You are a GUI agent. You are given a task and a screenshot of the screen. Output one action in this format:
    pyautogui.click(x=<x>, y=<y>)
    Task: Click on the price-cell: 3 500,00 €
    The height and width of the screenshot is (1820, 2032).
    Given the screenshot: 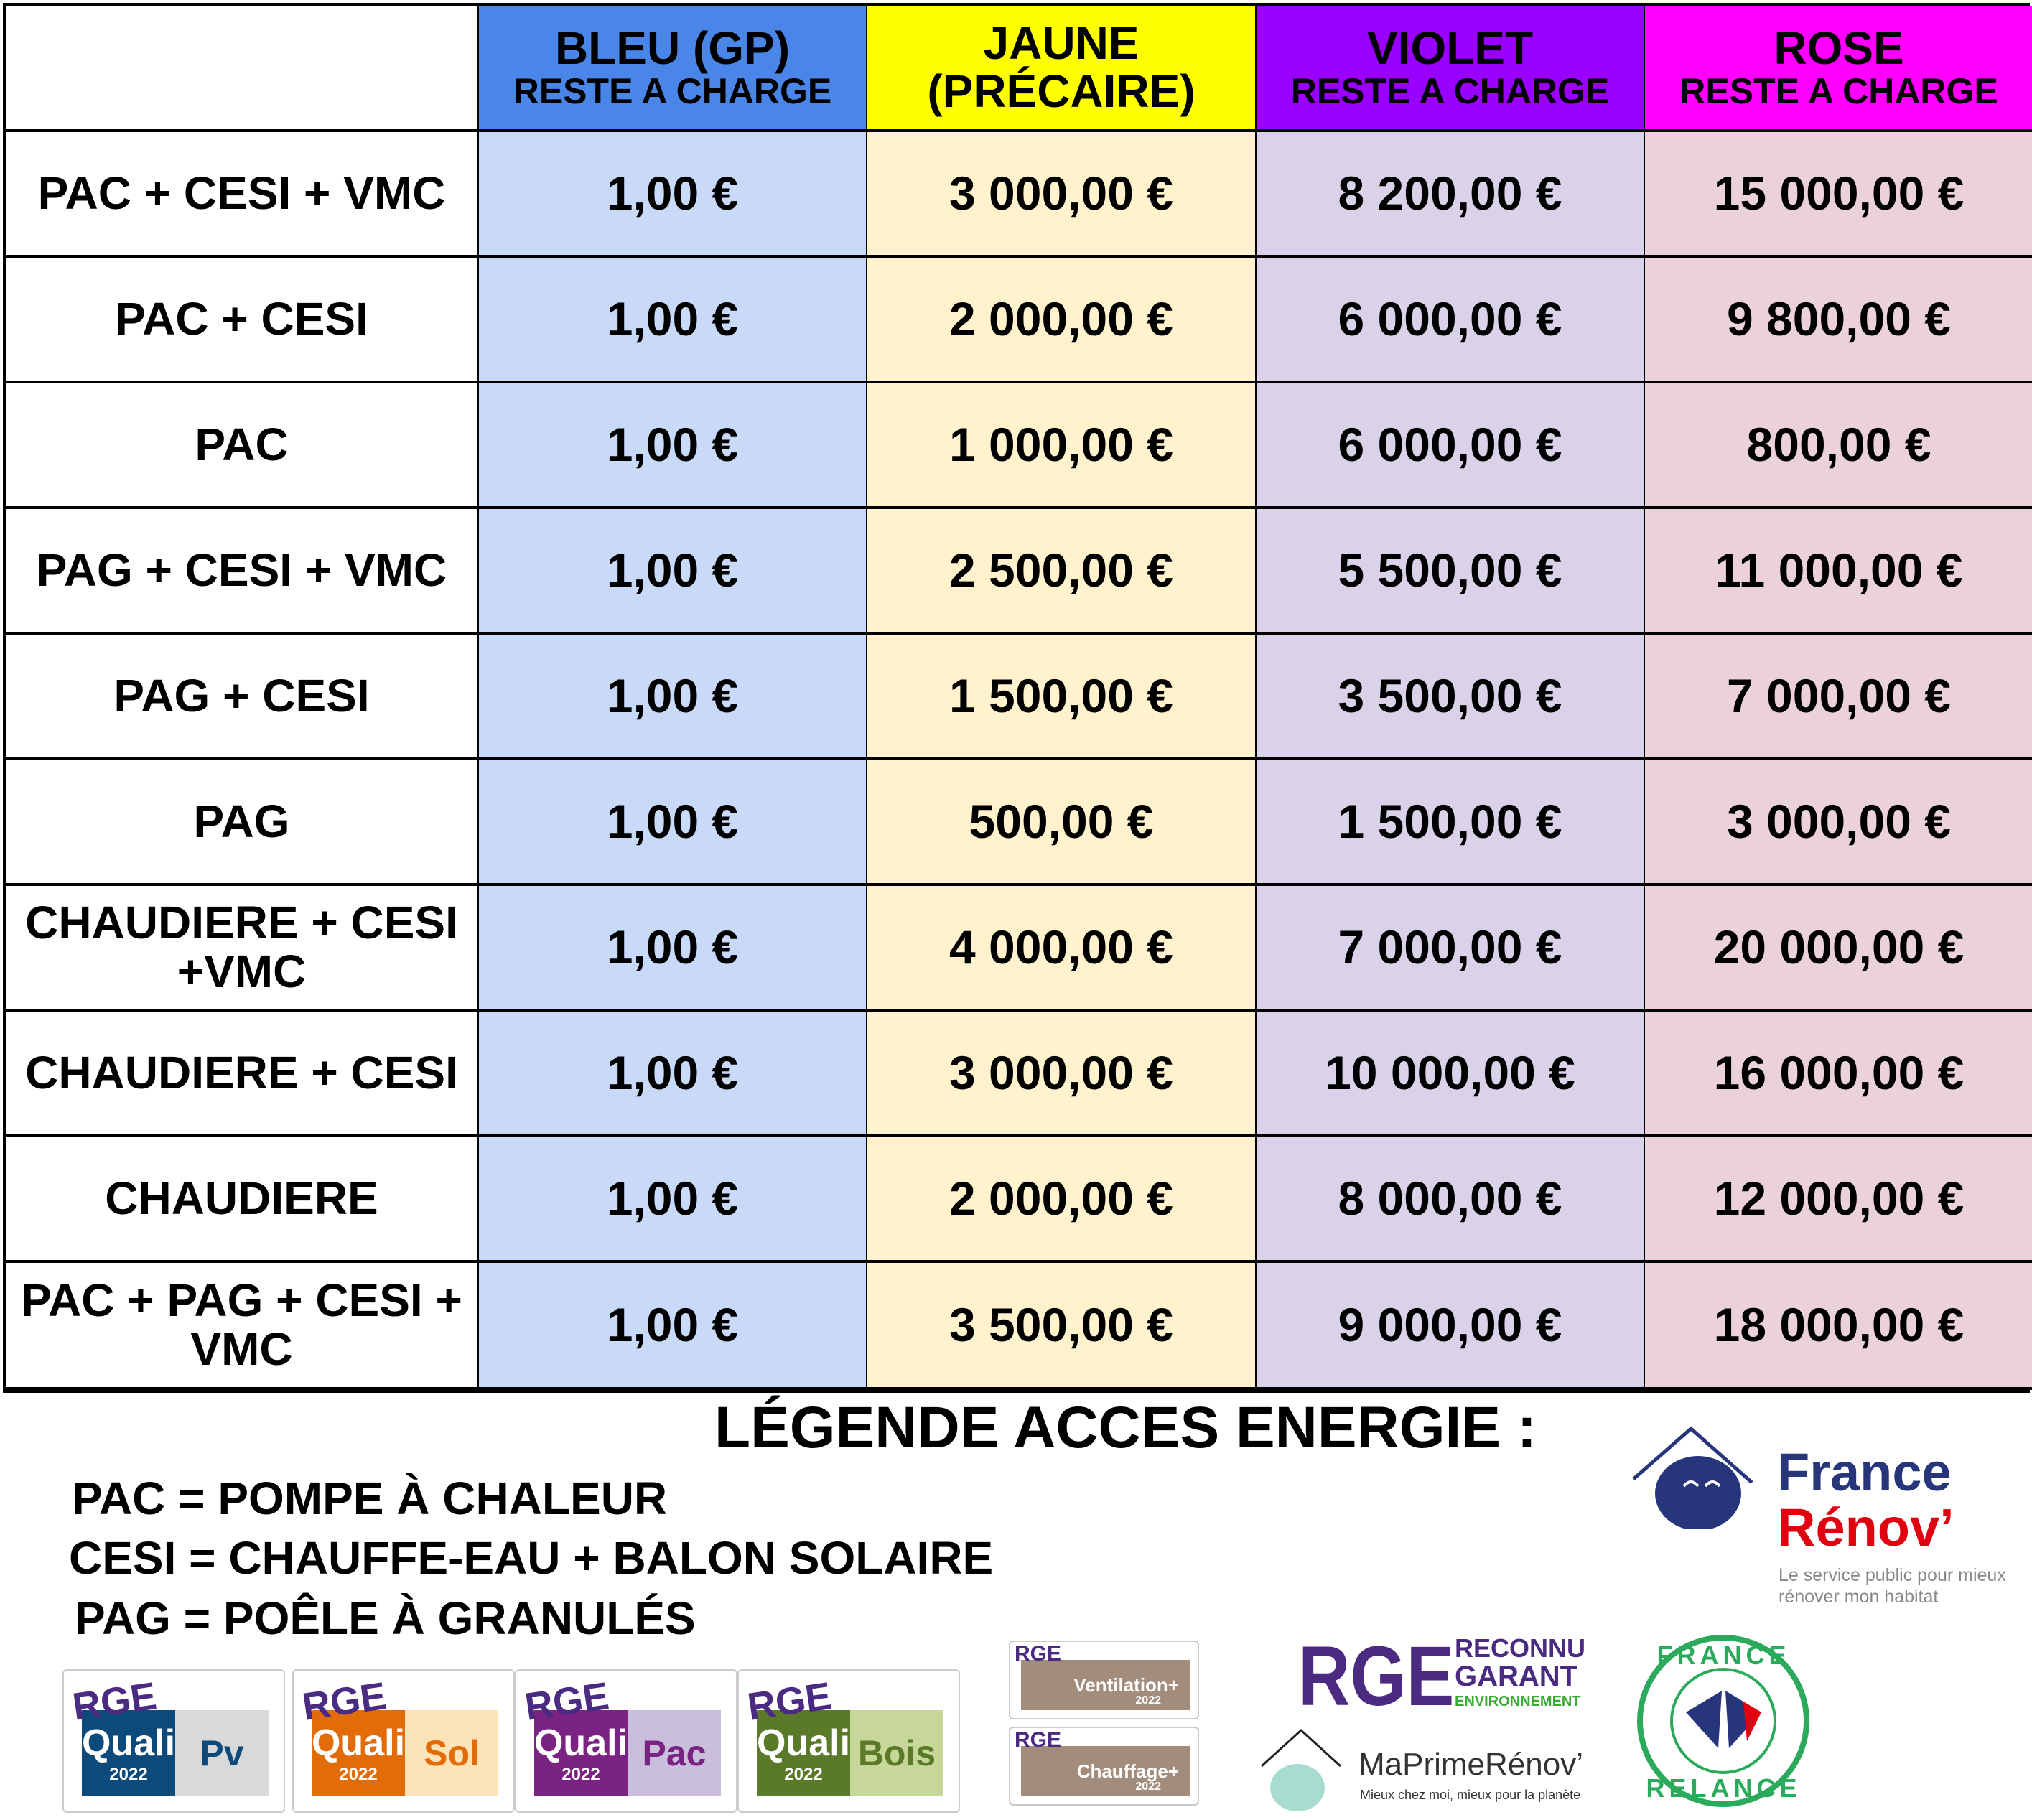 What is the action you would take?
    pyautogui.click(x=1451, y=697)
    